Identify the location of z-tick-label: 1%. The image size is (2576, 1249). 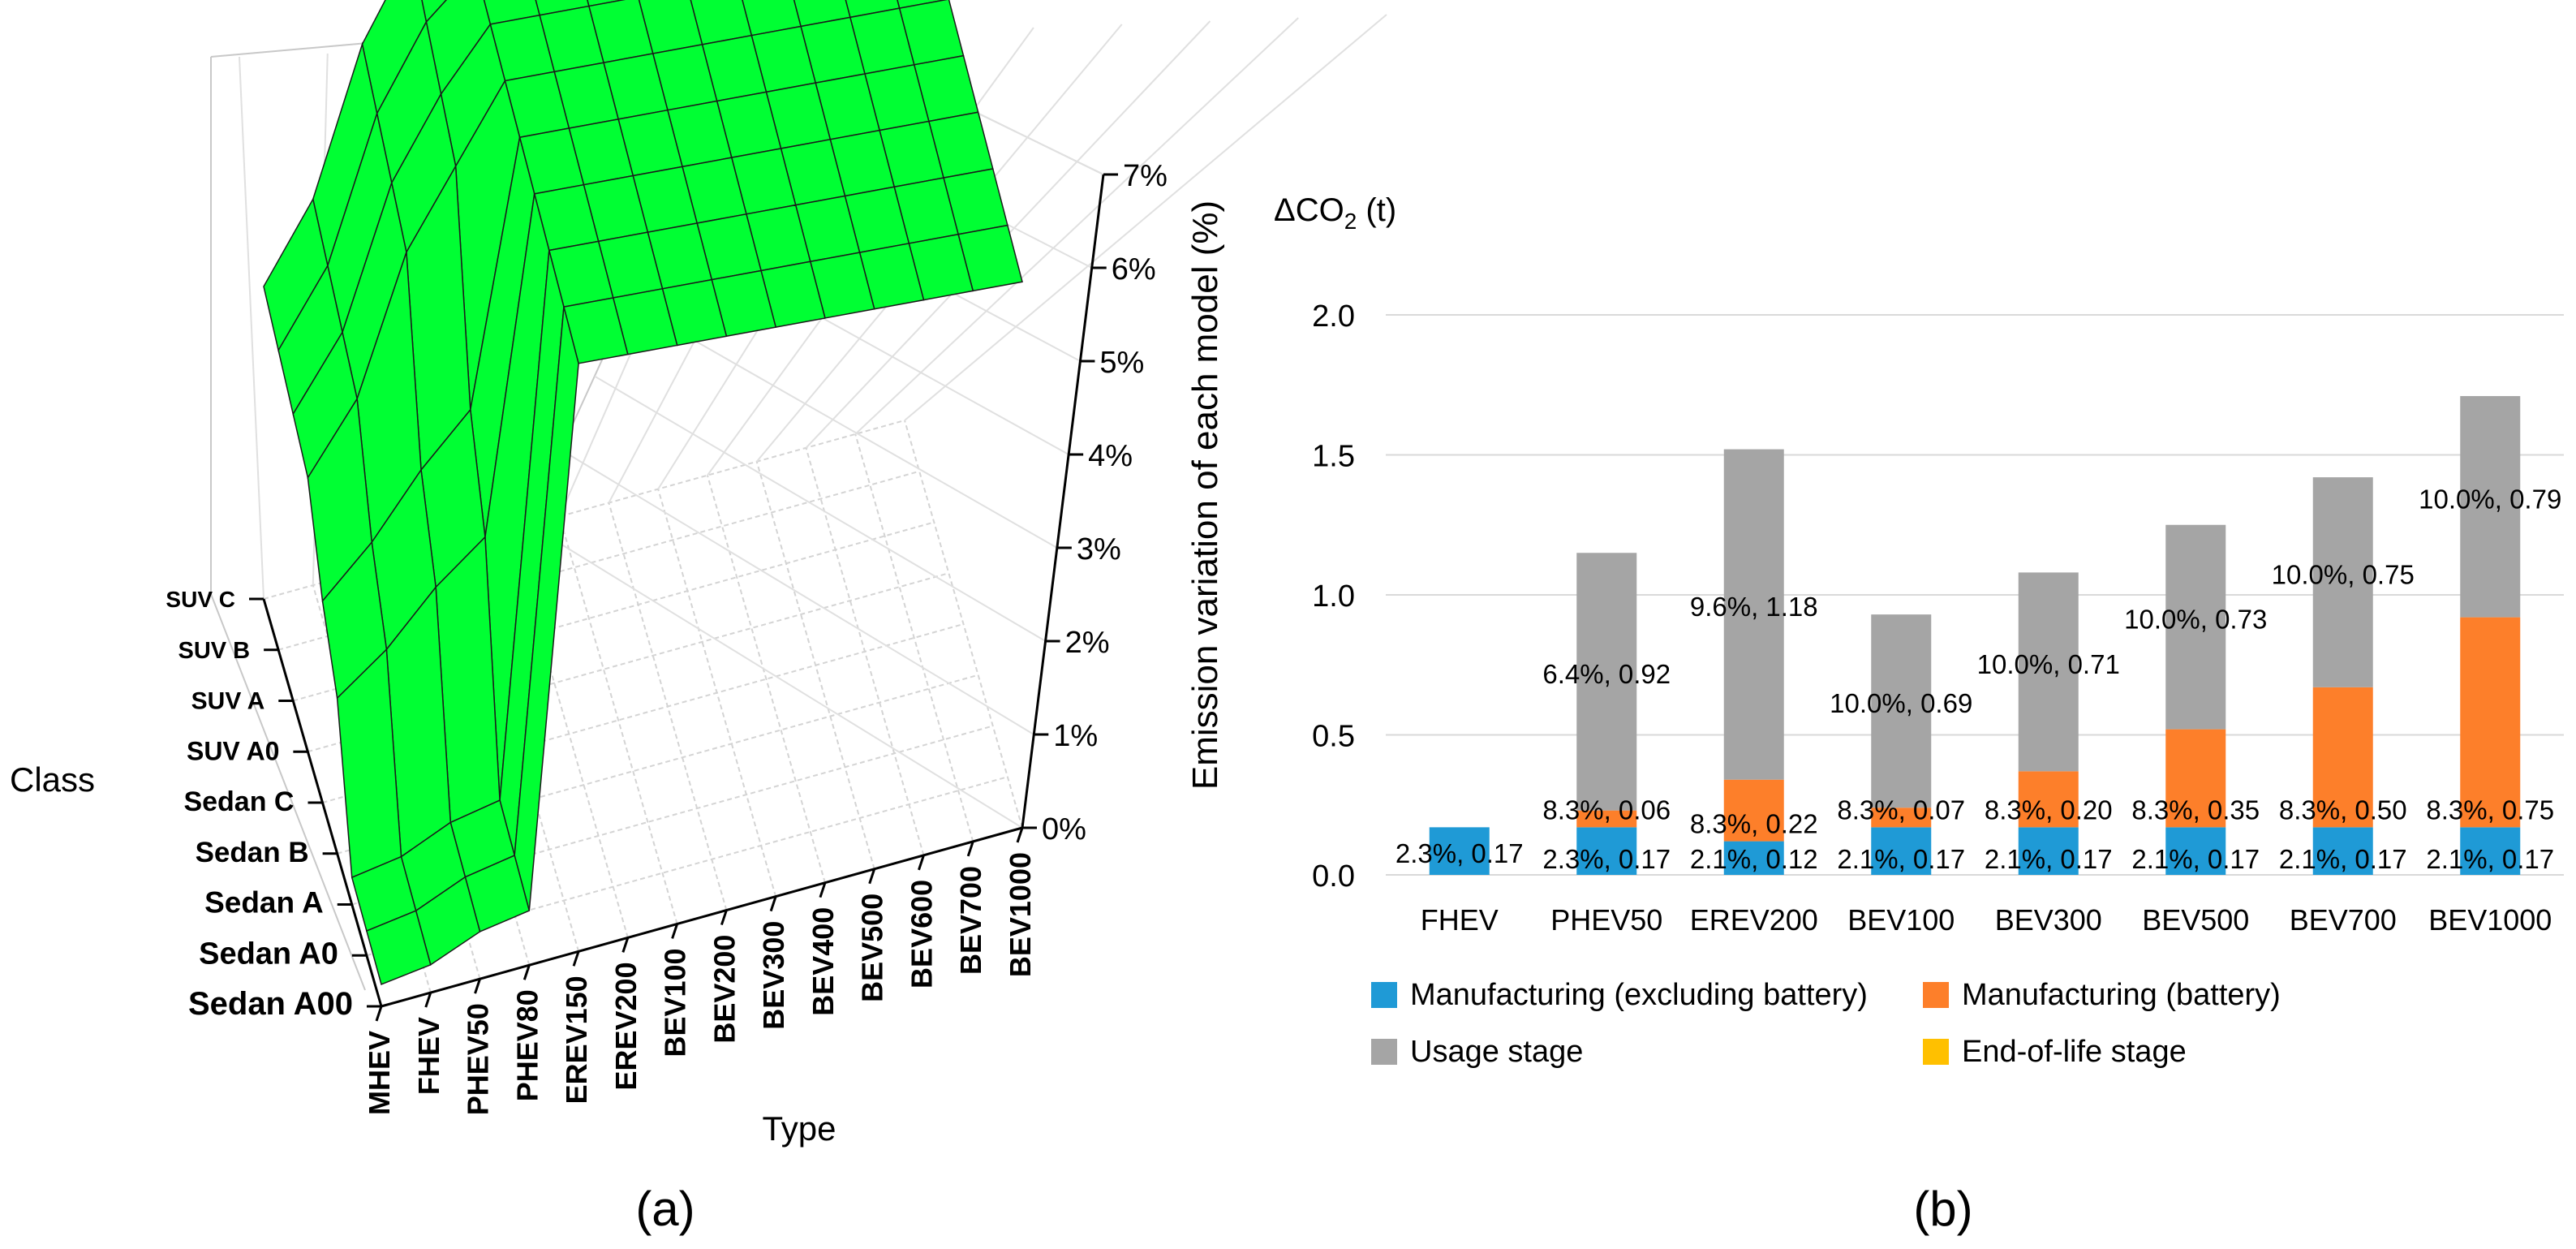
(1075, 736).